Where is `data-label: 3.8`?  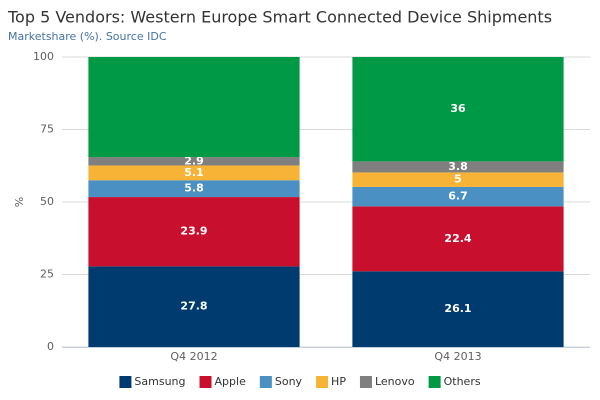
data-label: 3.8 is located at coordinates (458, 166).